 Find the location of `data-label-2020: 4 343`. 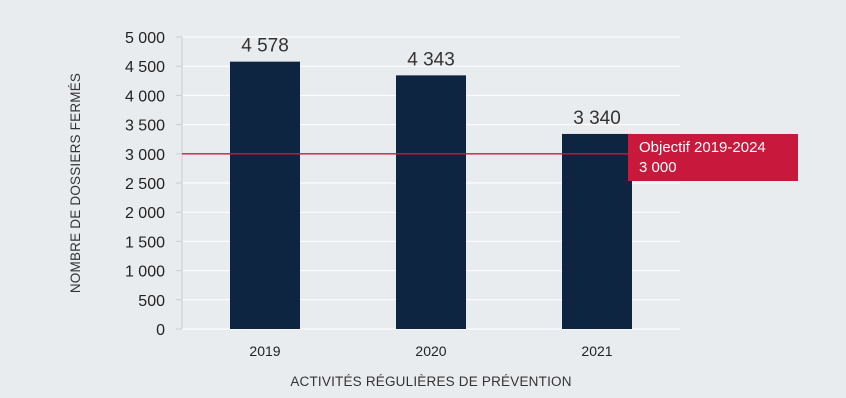

data-label-2020: 4 343 is located at coordinates (431, 59).